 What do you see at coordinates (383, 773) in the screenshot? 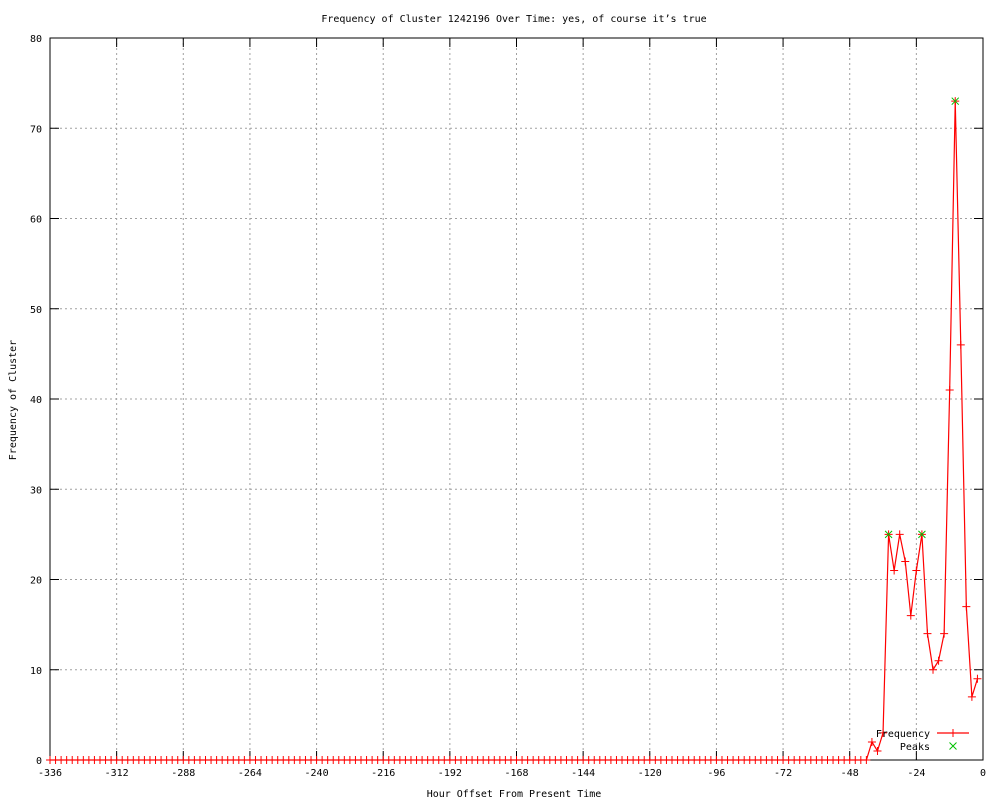
I see `x-tick-label: -216` at bounding box center [383, 773].